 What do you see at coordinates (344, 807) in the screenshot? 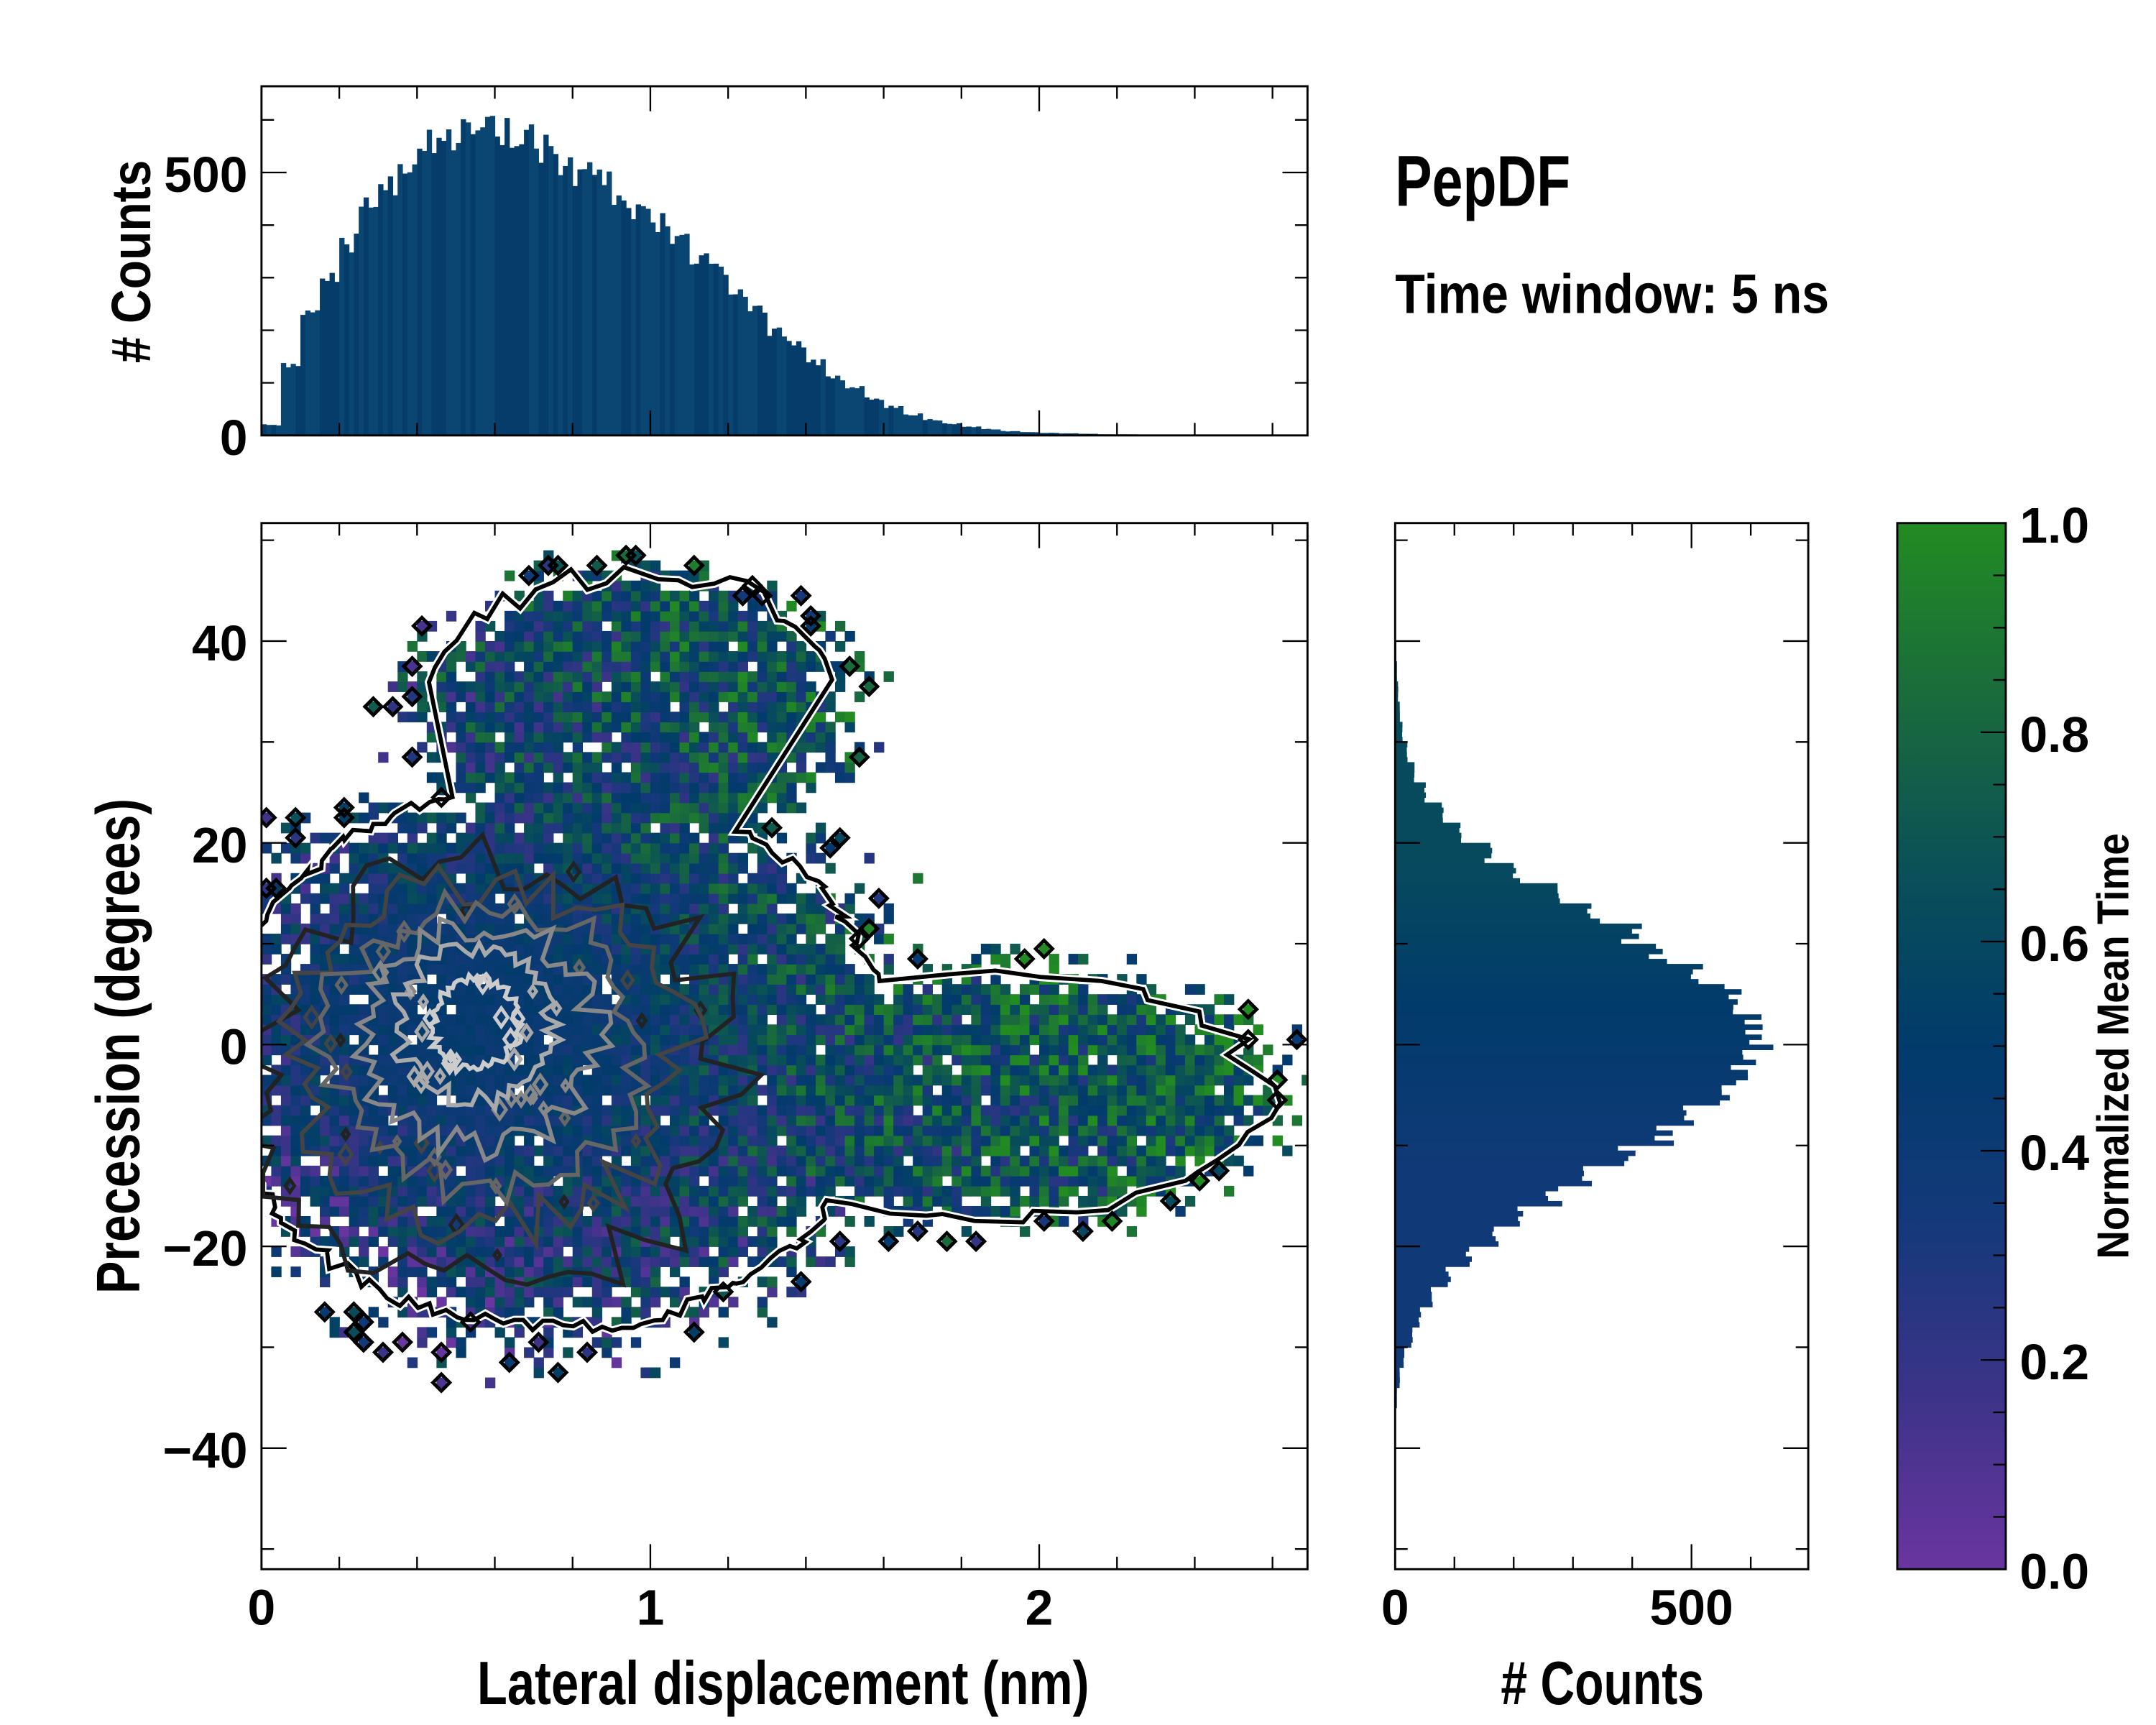
I see `contour-island` at bounding box center [344, 807].